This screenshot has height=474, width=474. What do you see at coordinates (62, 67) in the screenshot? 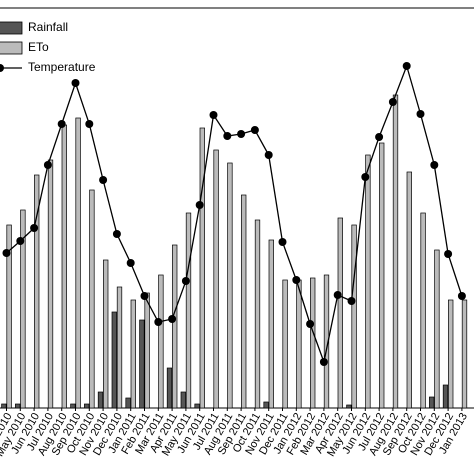
I see `legend-label: Temperature` at bounding box center [62, 67].